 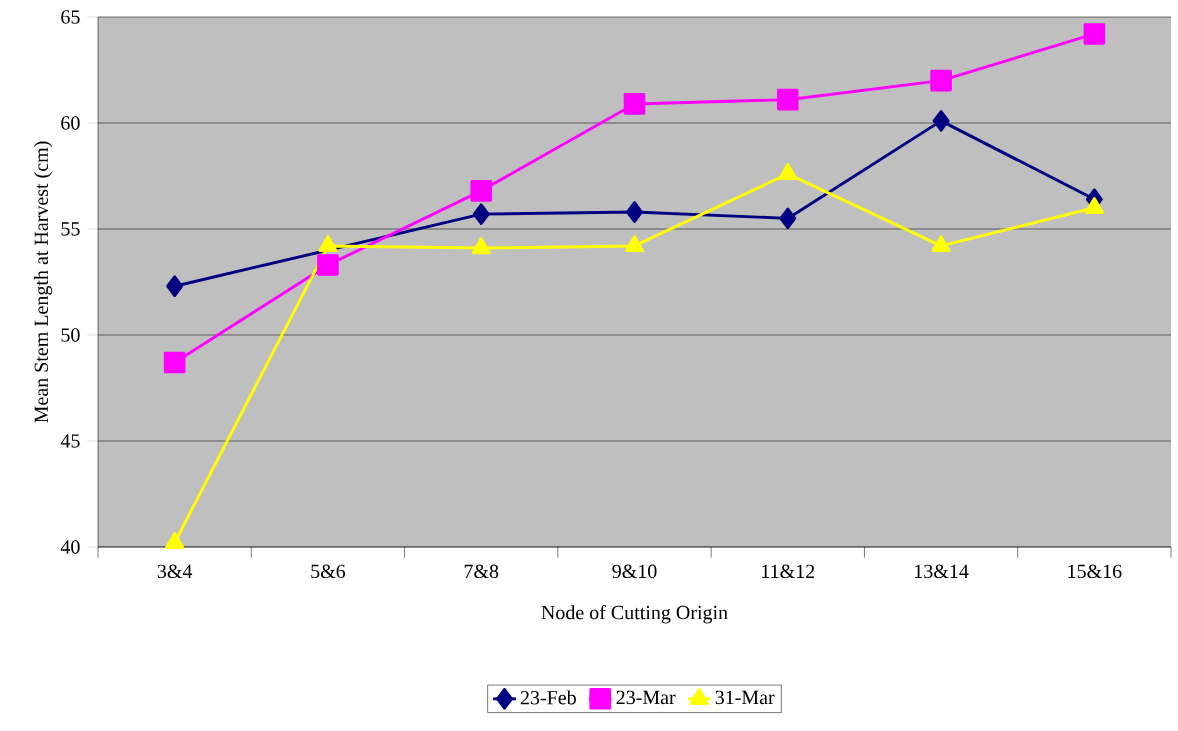 What do you see at coordinates (548, 697) in the screenshot?
I see `legend-label: 23-Feb` at bounding box center [548, 697].